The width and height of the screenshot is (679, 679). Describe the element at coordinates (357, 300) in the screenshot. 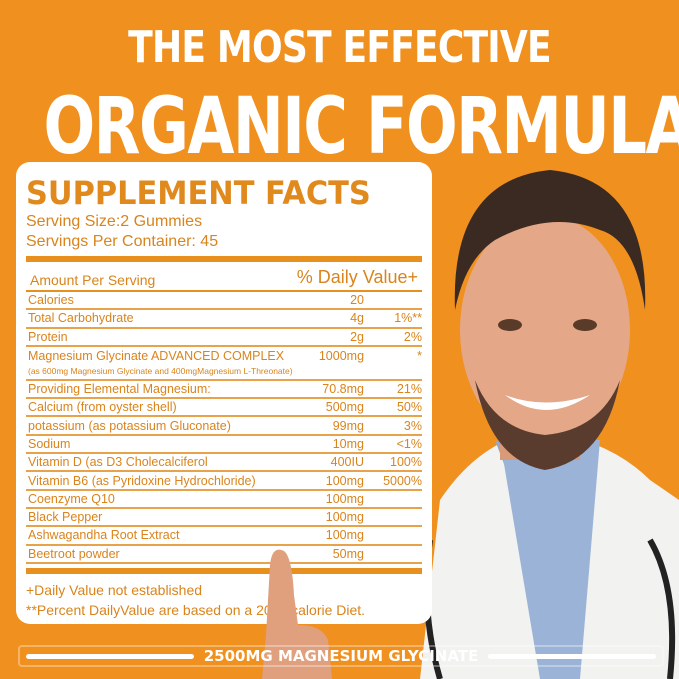

I see `nutrient-amount: 20` at that location.